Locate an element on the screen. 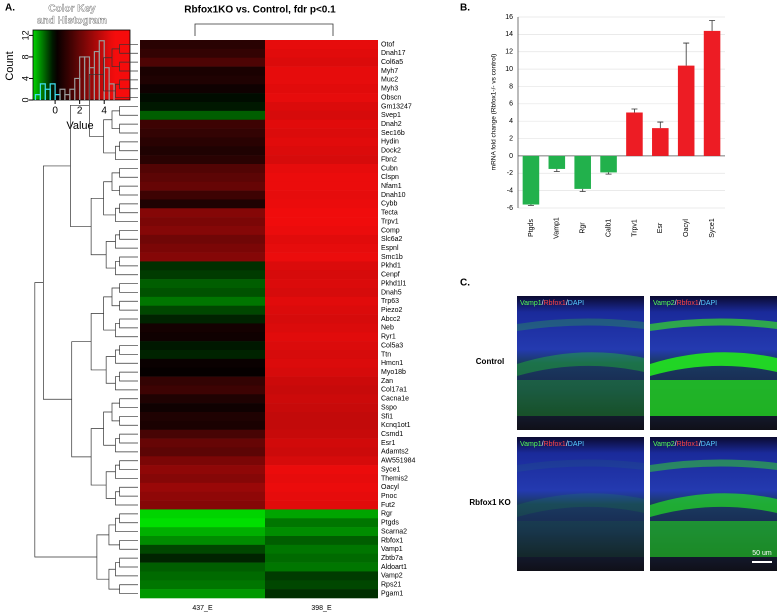 This screenshot has width=780, height=613. stain-name: / is located at coordinates (700, 303).